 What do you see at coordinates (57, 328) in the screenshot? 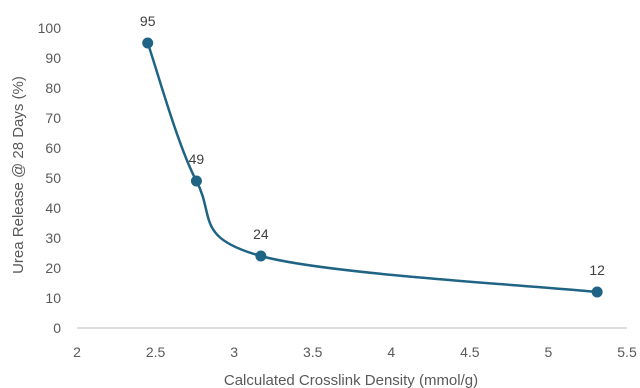
I see `y-tick-label: 0` at bounding box center [57, 328].